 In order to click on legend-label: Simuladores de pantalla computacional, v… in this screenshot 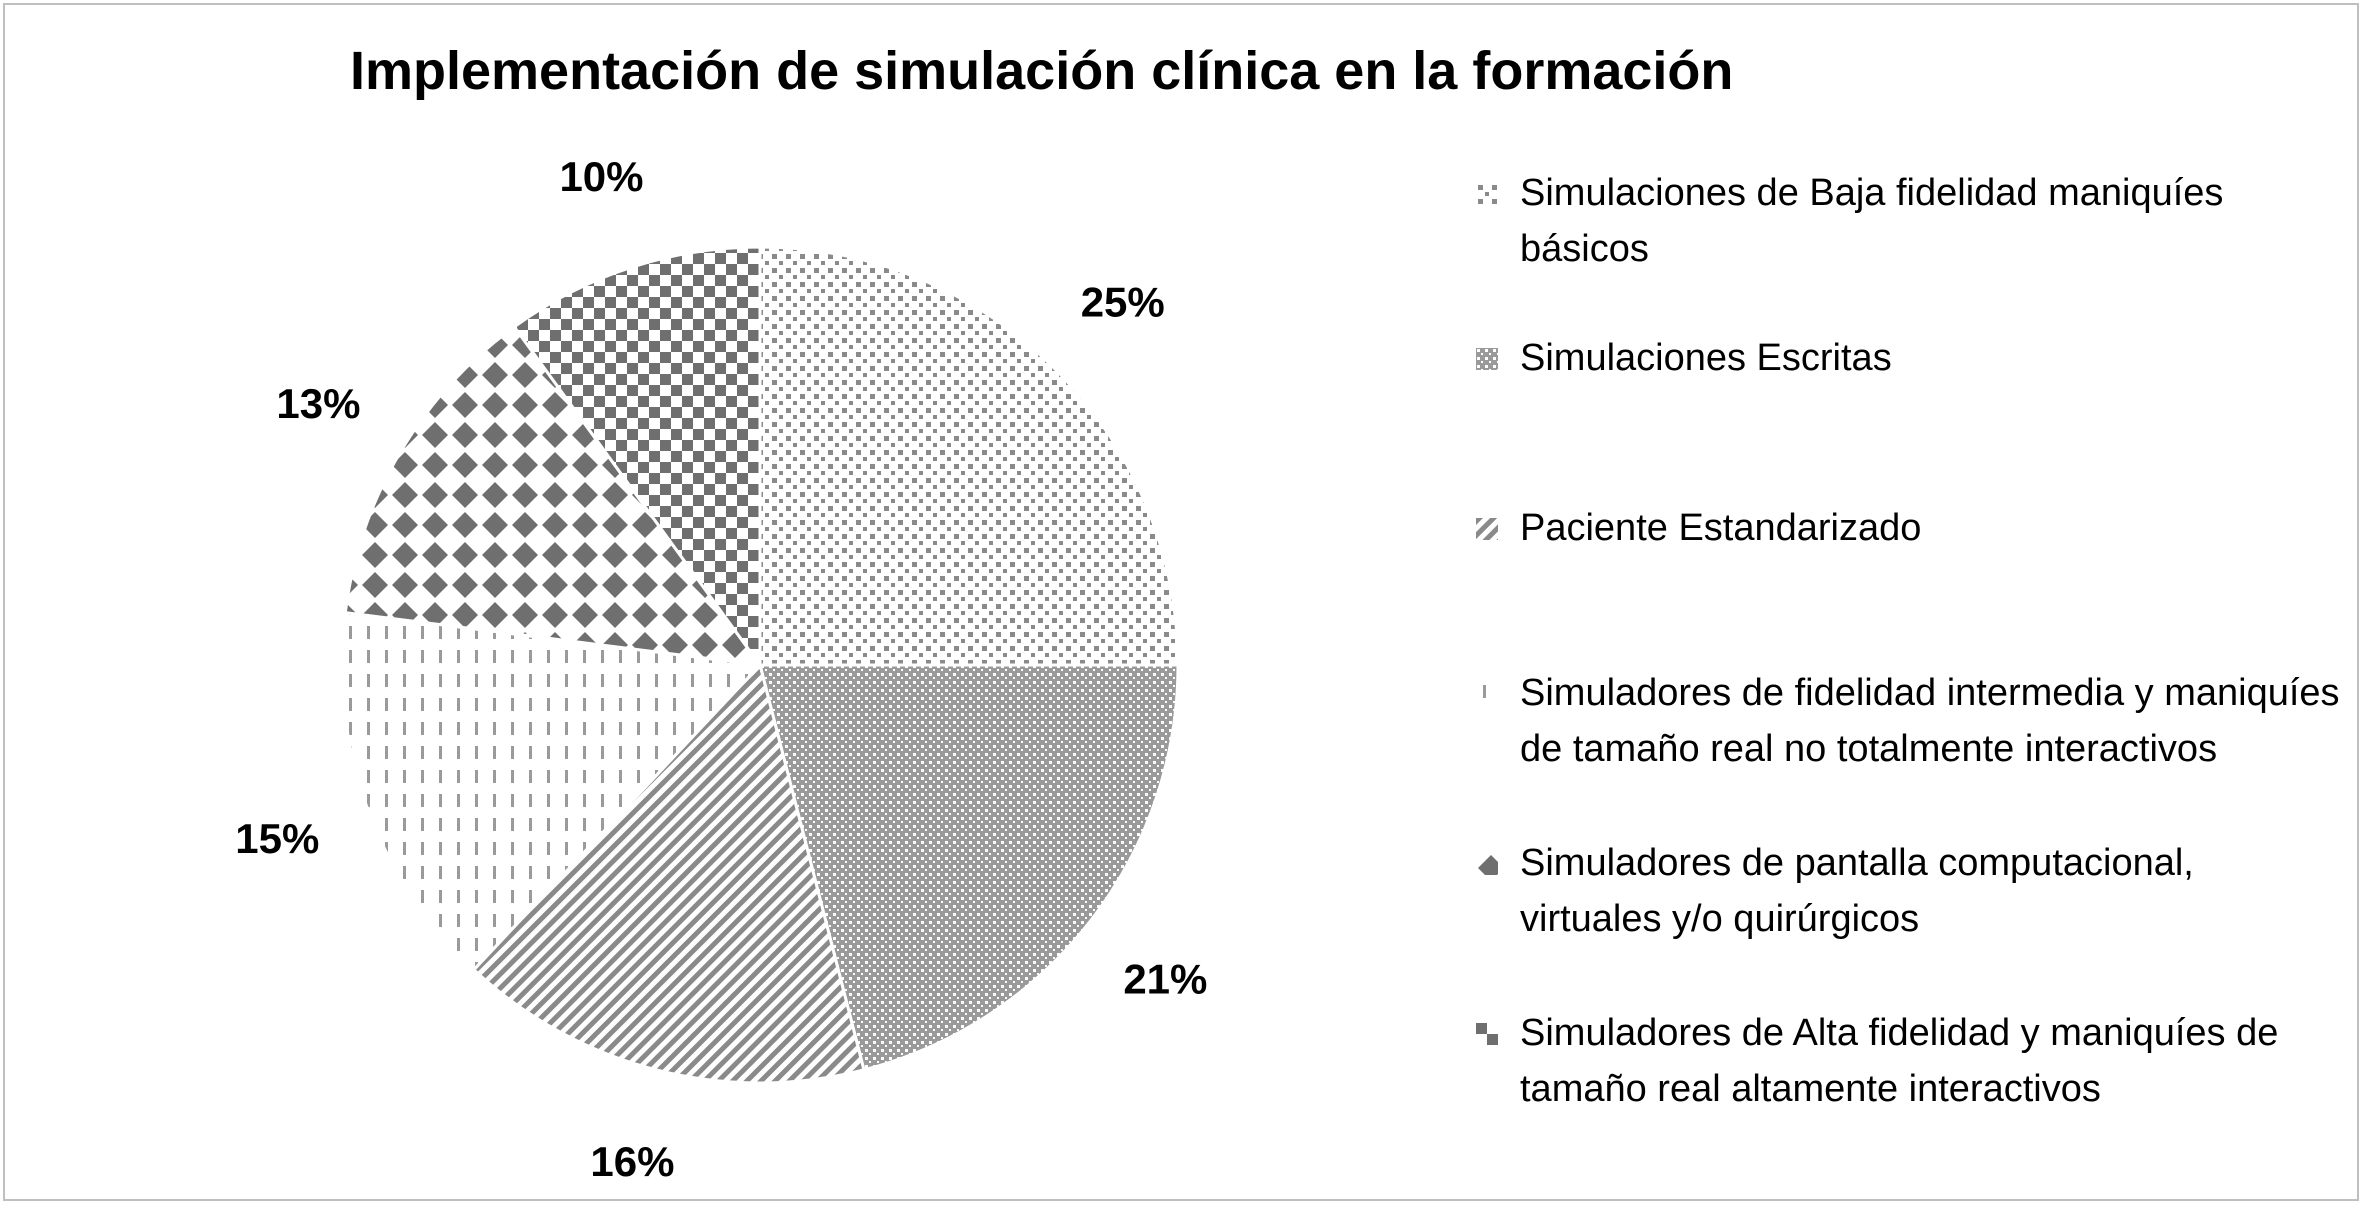, I will do `click(1857, 891)`.